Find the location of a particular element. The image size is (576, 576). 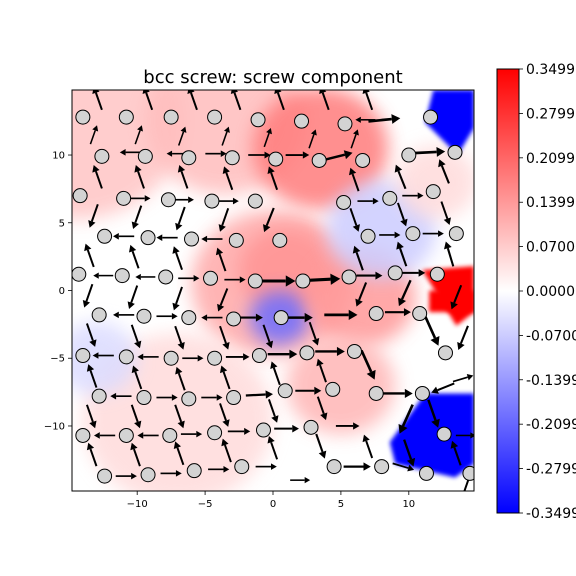

colorbar-tick-label: 0.2099 is located at coordinates (550, 159).